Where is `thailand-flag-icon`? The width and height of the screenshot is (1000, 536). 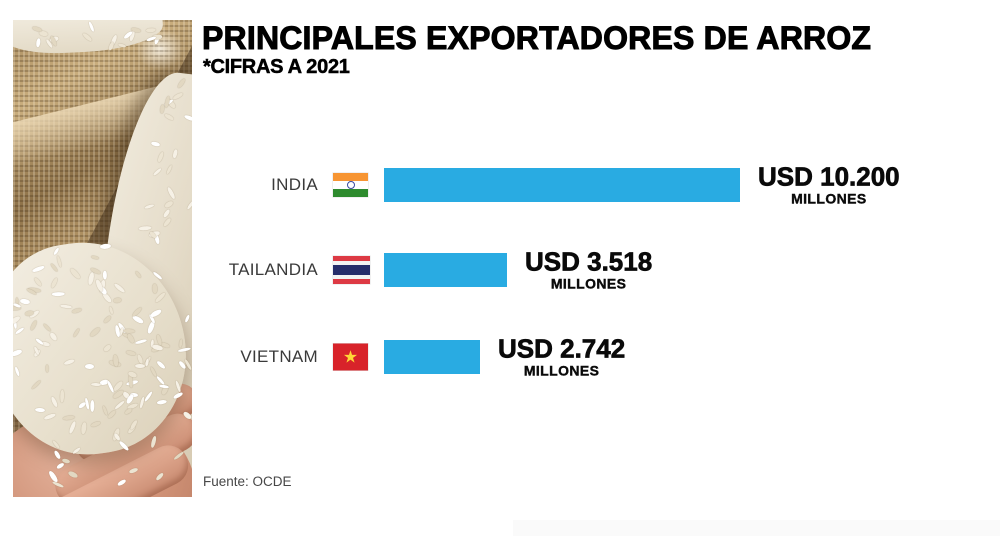
thailand-flag-icon is located at coordinates (351, 270).